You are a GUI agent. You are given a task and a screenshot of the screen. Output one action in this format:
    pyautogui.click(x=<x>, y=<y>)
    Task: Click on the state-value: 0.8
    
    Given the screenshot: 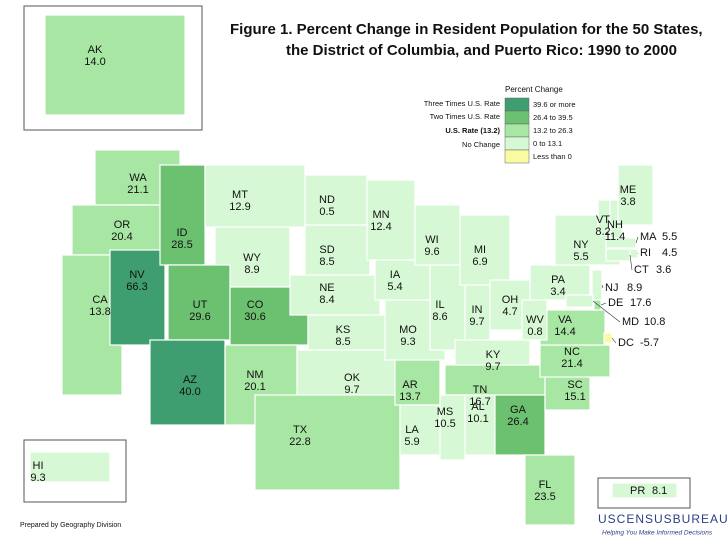 What is the action you would take?
    pyautogui.click(x=534, y=332)
    